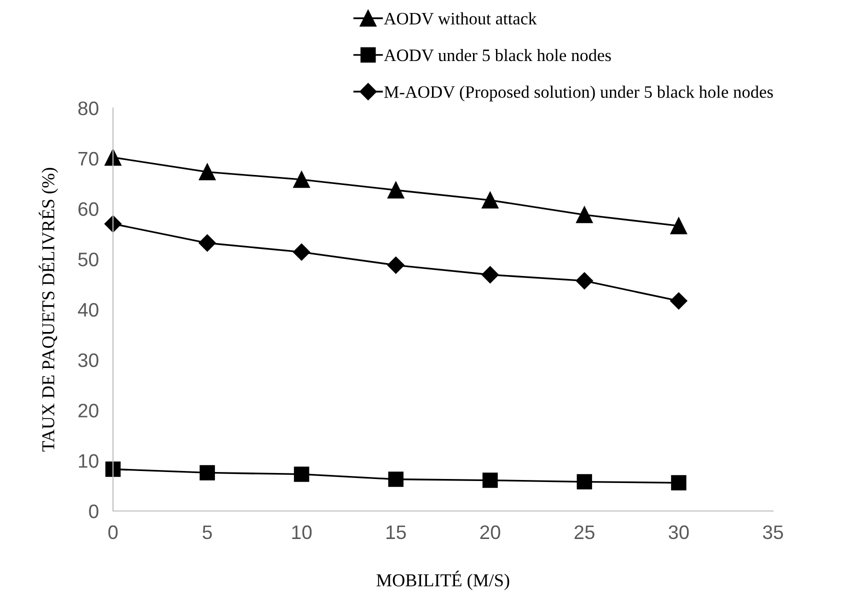 The width and height of the screenshot is (851, 594). I want to click on y-tick-label: 20, so click(88, 411).